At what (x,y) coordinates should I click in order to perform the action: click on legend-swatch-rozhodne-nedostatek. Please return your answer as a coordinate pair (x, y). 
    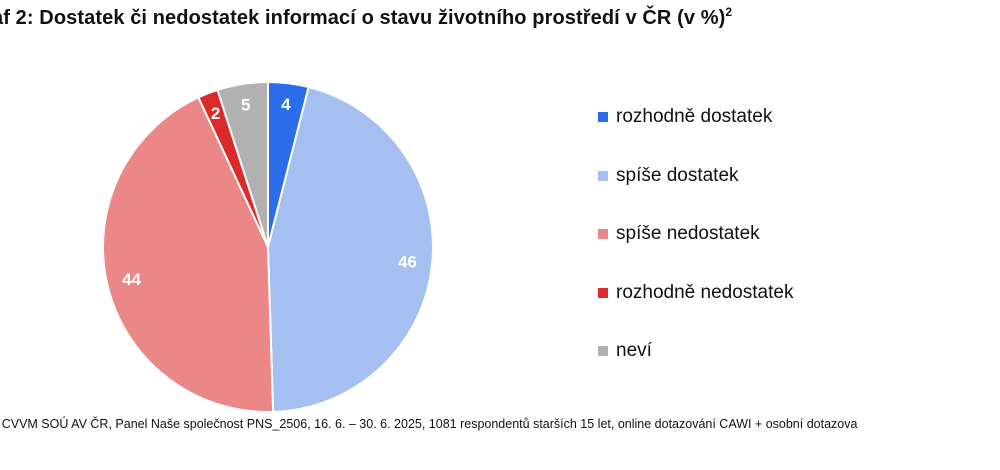
    Looking at the image, I should click on (603, 292).